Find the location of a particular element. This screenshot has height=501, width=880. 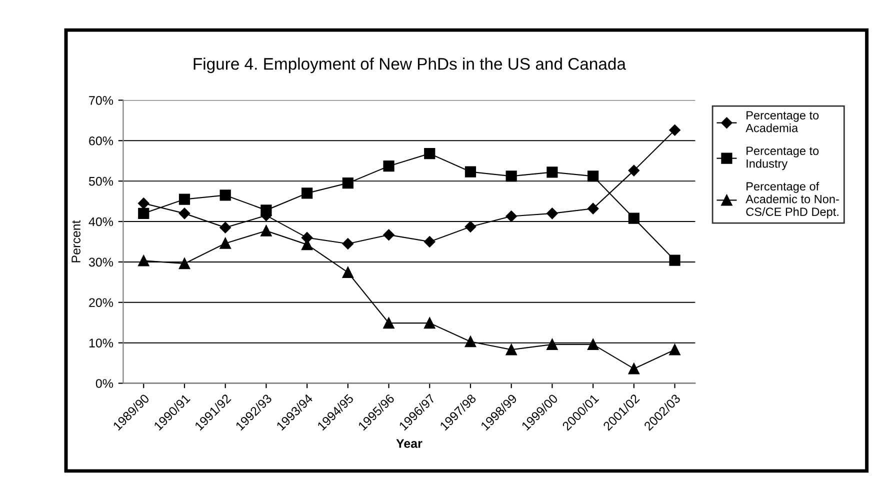

legend-label: Percentage to Academia is located at coordinates (782, 121).